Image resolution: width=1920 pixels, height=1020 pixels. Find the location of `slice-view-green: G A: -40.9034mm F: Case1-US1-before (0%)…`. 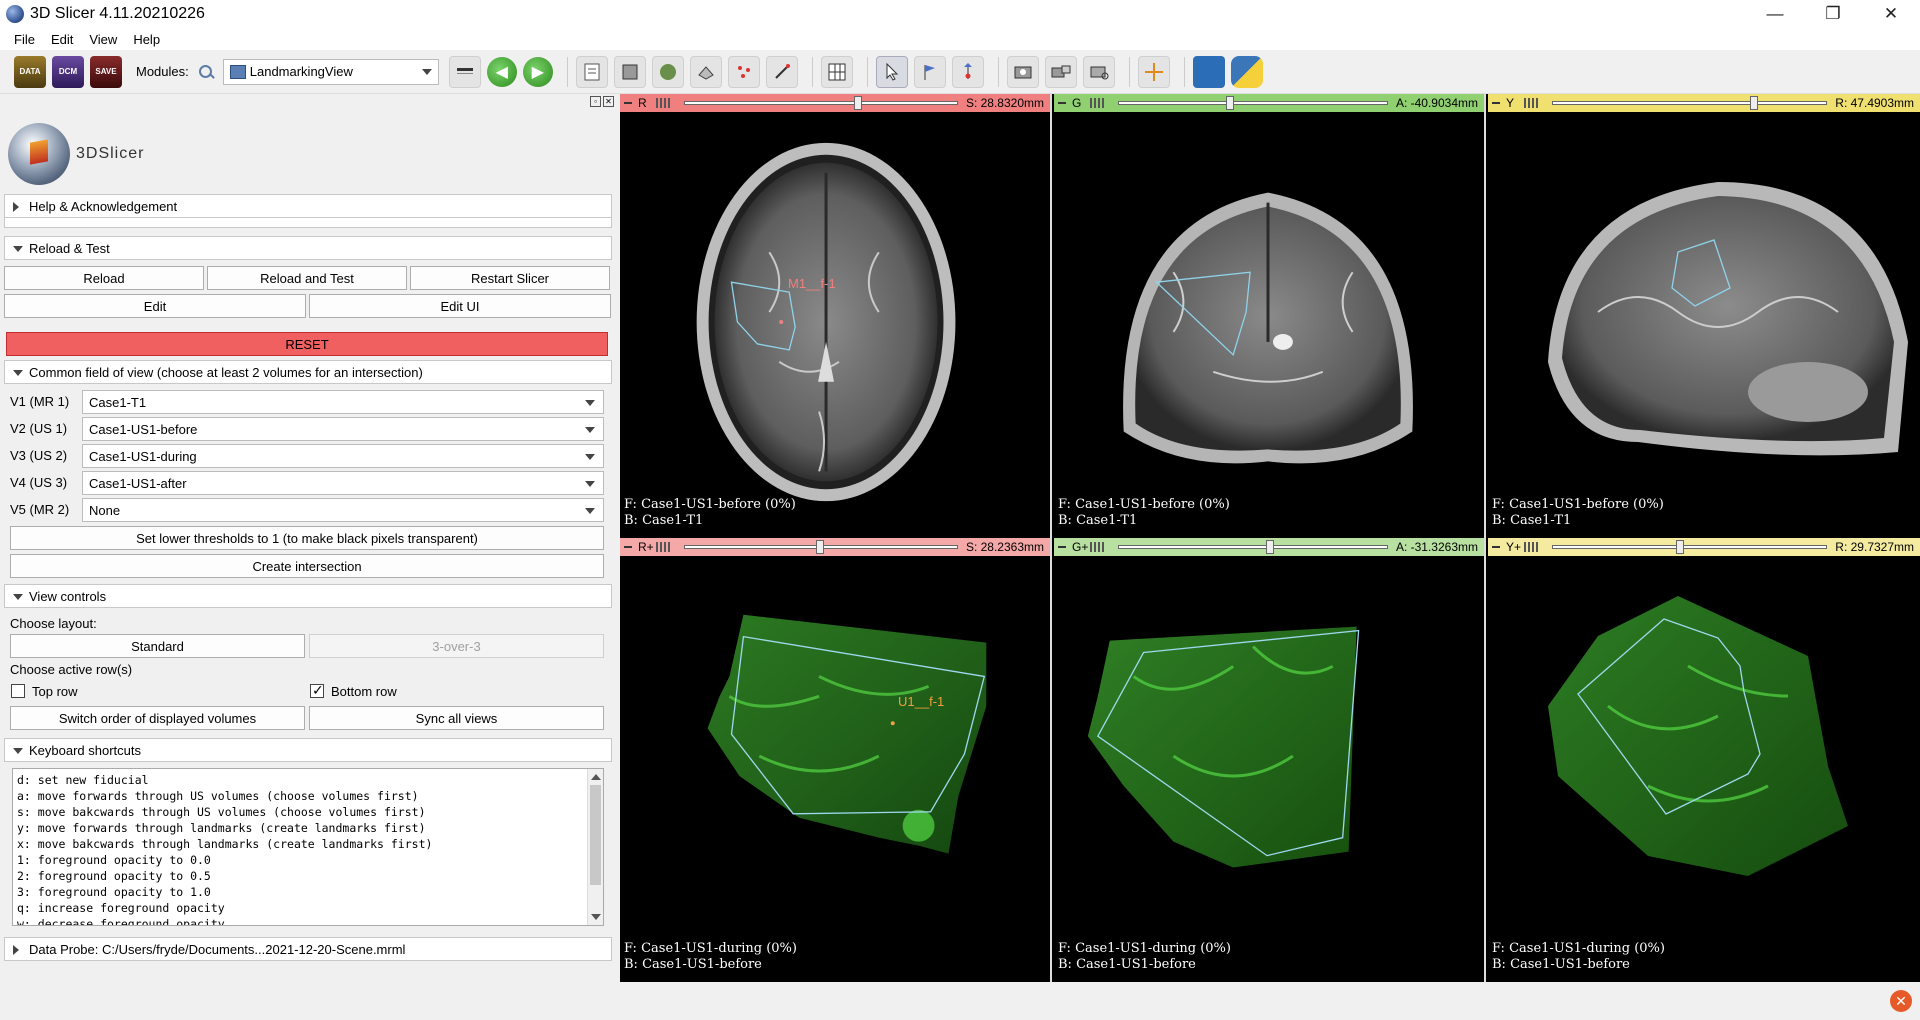

slice-view-green: G A: -40.9034mm F: Case1-US1-before (0%)… is located at coordinates (1270, 316).